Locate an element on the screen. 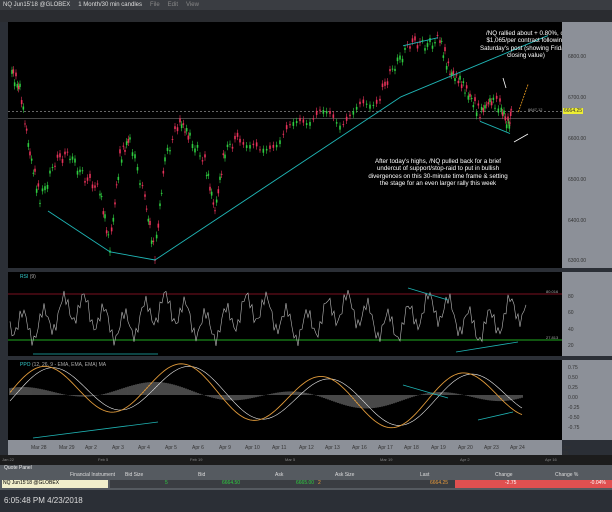 The width and height of the screenshot is (612, 512). ppo-panel: PPO (12, 26, 9 - EMA, EMA, EMA) MA is located at coordinates (285, 400).